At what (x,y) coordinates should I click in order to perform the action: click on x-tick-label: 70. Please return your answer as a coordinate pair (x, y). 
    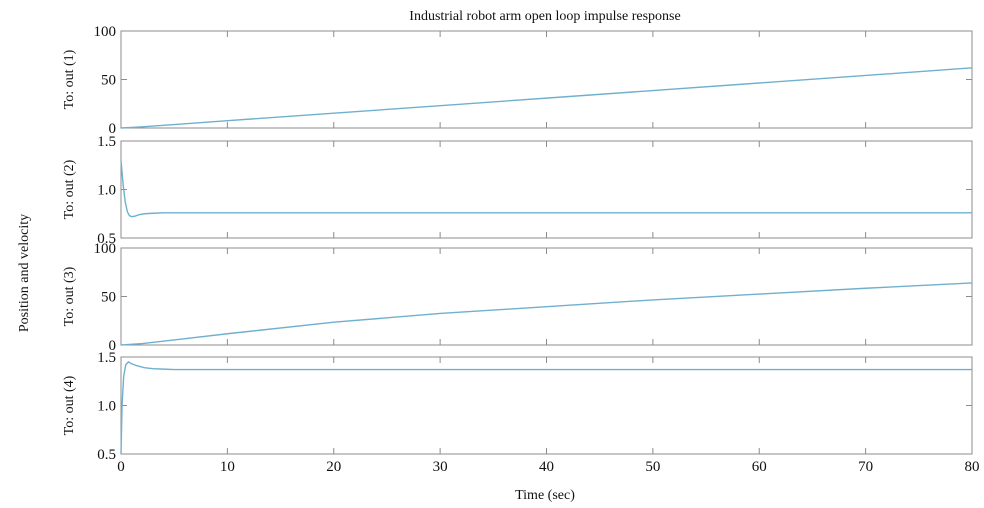
    Looking at the image, I should click on (865, 467).